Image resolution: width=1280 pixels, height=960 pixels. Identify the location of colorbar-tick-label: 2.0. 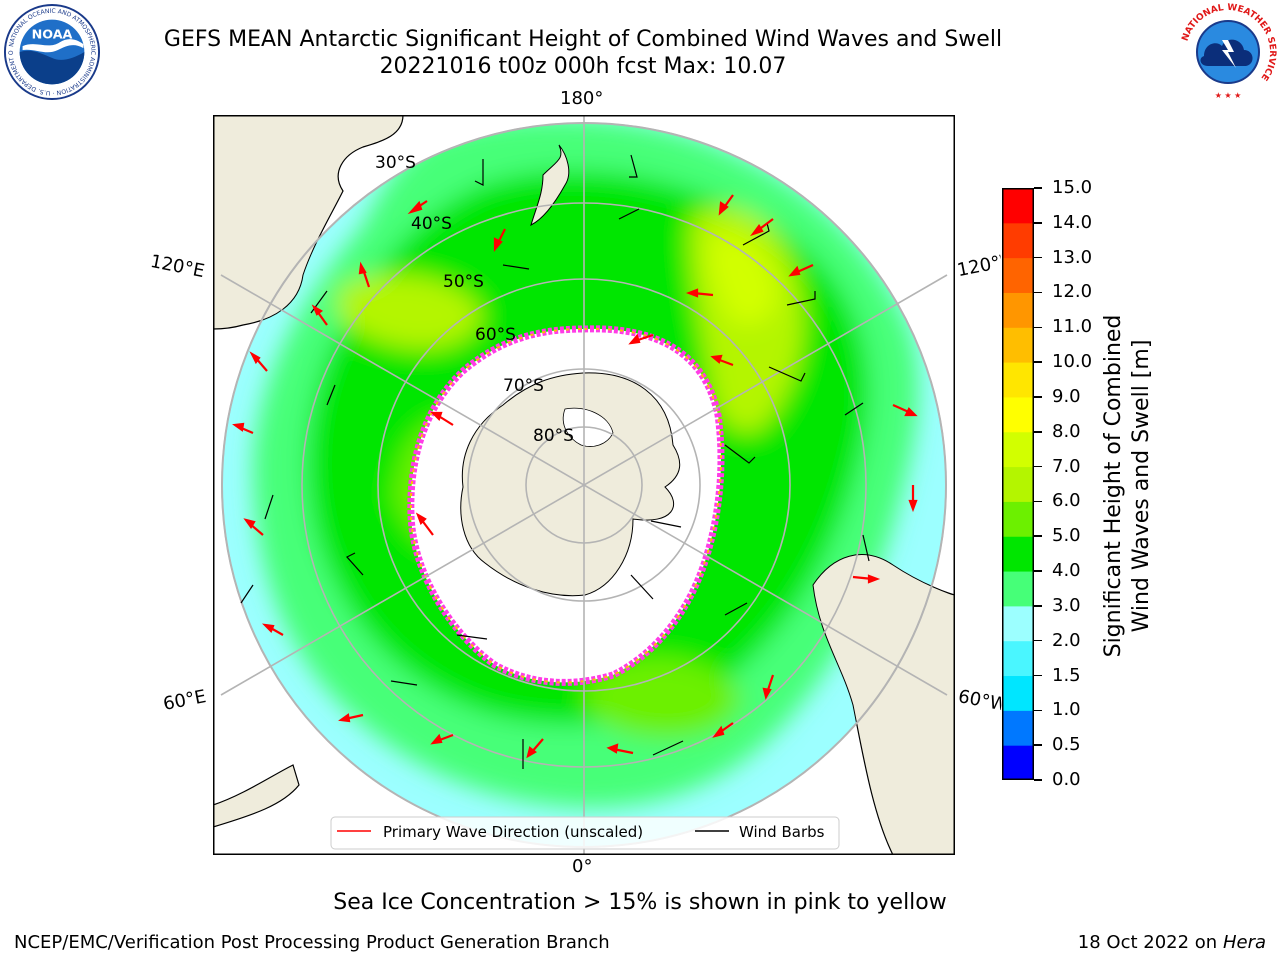
(1066, 640).